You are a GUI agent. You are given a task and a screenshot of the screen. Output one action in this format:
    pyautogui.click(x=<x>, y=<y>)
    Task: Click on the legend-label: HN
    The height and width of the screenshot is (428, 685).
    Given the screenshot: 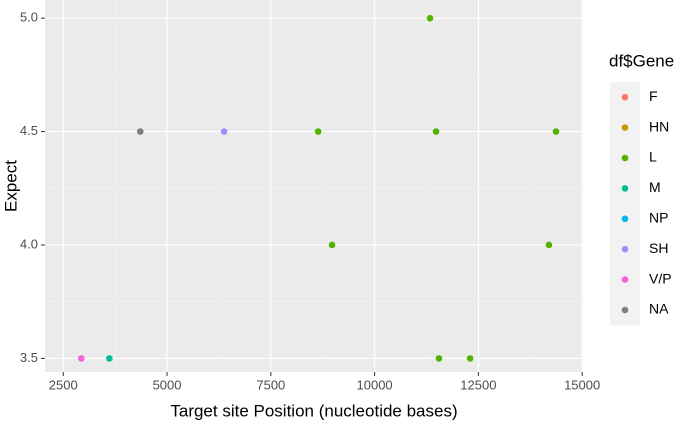 What is the action you would take?
    pyautogui.click(x=659, y=126)
    